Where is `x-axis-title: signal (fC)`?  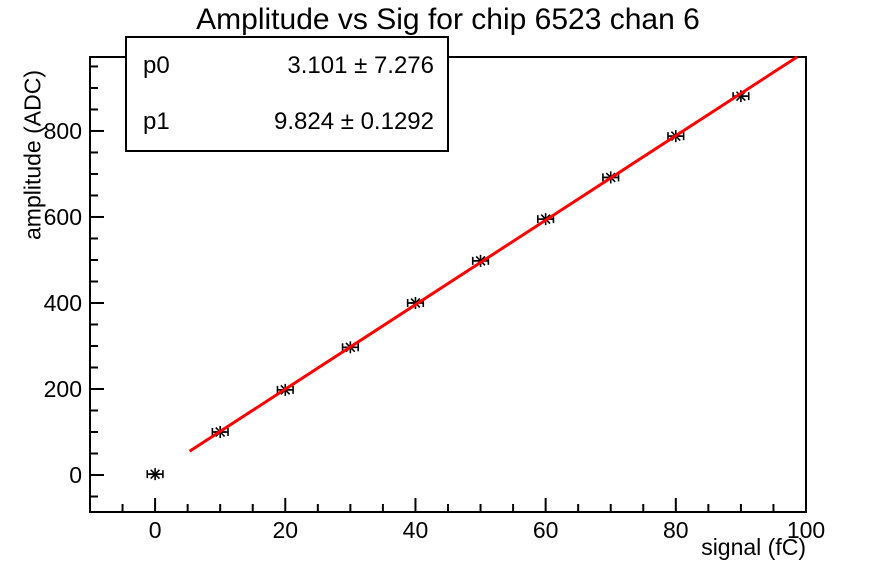 x-axis-title: signal (fC) is located at coordinates (753, 547).